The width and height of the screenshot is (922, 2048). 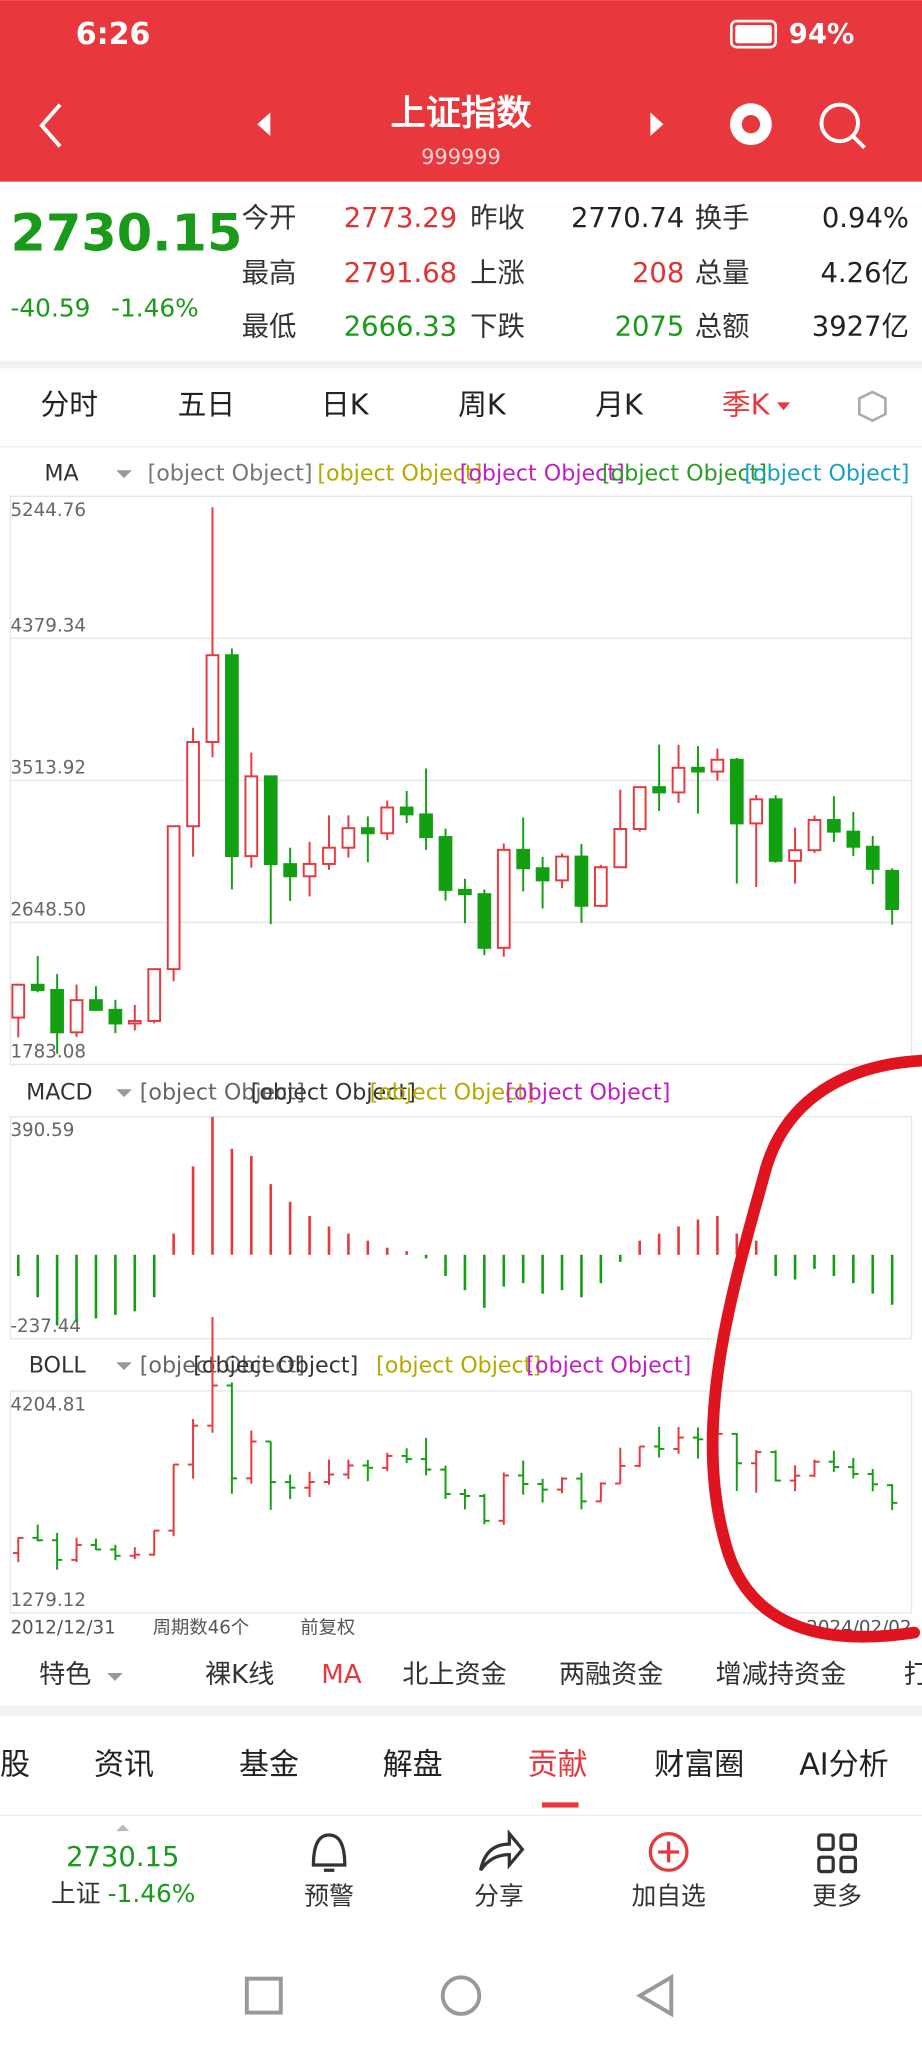 What do you see at coordinates (264, 124) in the screenshot?
I see `prev-button` at bounding box center [264, 124].